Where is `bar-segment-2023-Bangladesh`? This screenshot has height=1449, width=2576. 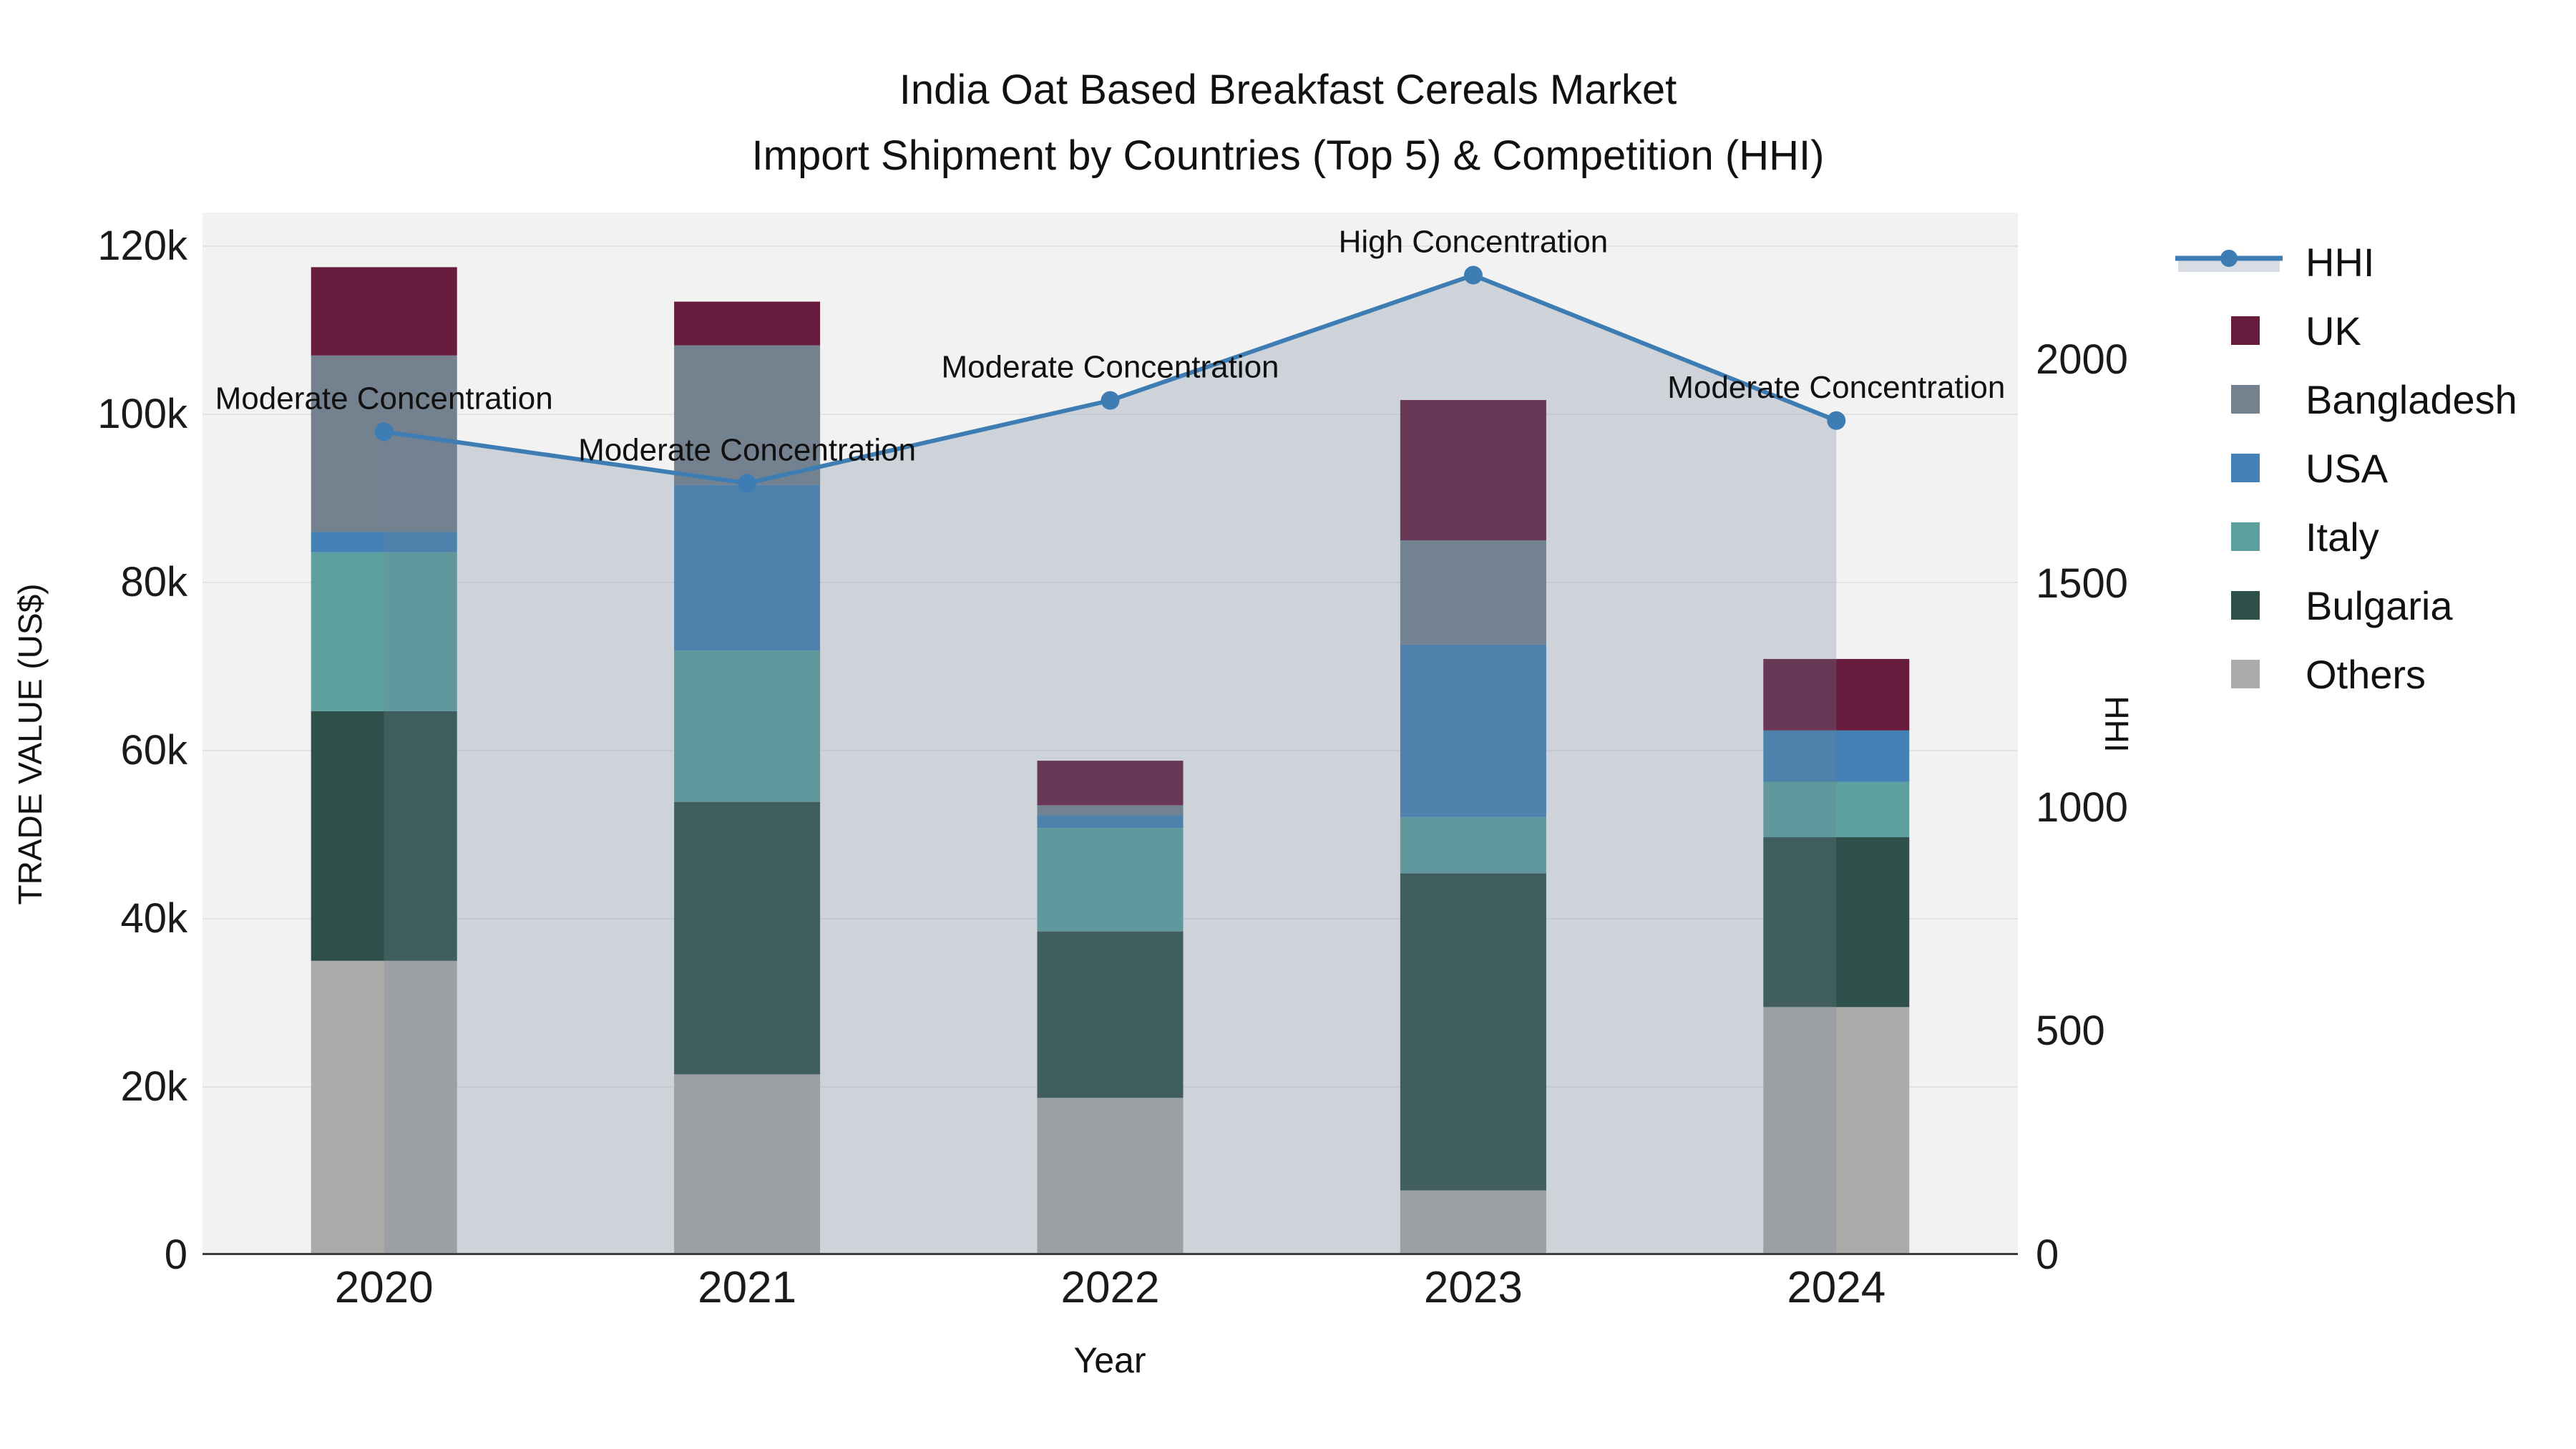
bar-segment-2023-Bangladesh is located at coordinates (1473, 592).